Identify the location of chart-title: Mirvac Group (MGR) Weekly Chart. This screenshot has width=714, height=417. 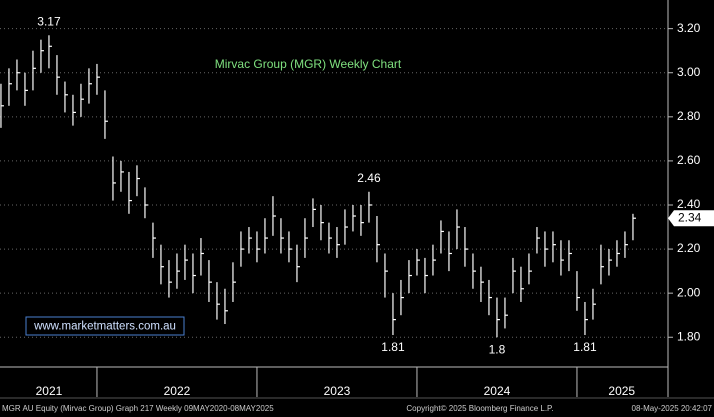
(308, 64).